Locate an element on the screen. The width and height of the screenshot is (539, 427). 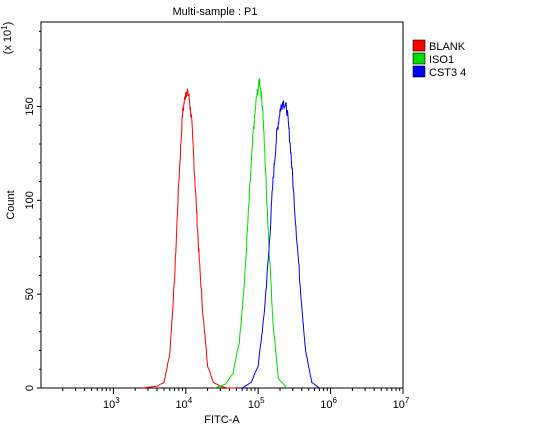
x-axis-ticks: 10³ 10⁴ 10⁵ 10⁶ 10⁷ is located at coordinates (236, 399).